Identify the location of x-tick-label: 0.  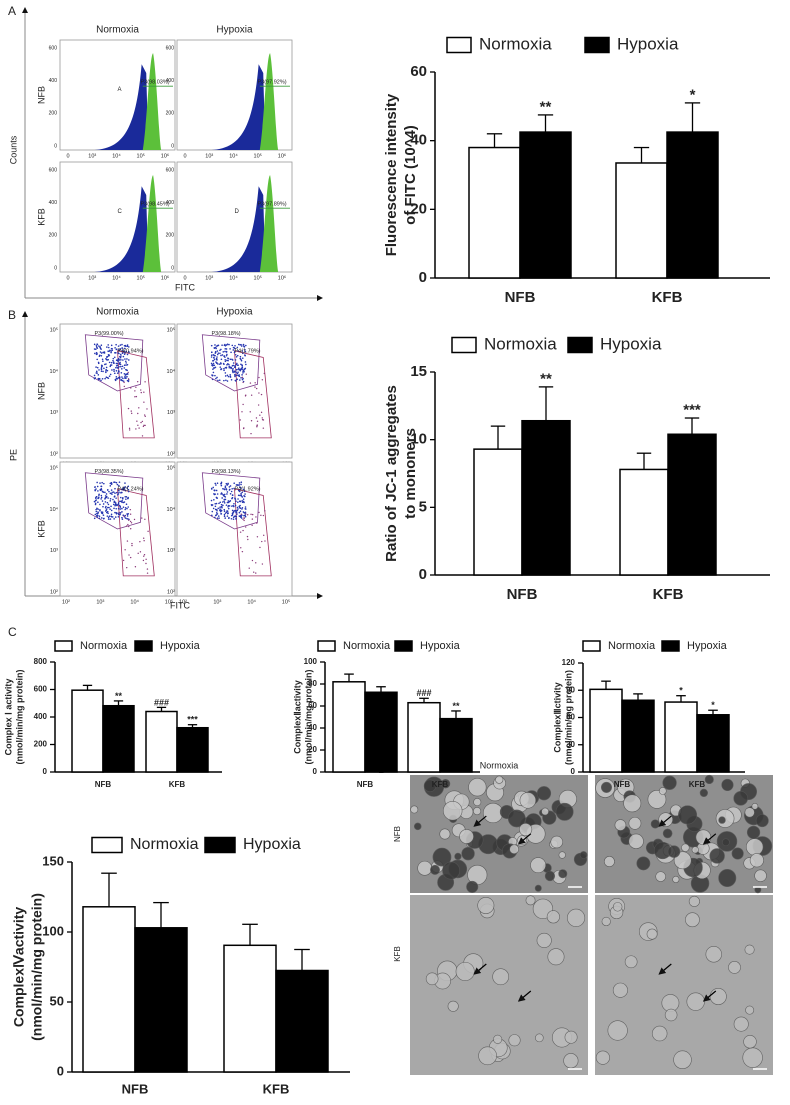
(184, 156).